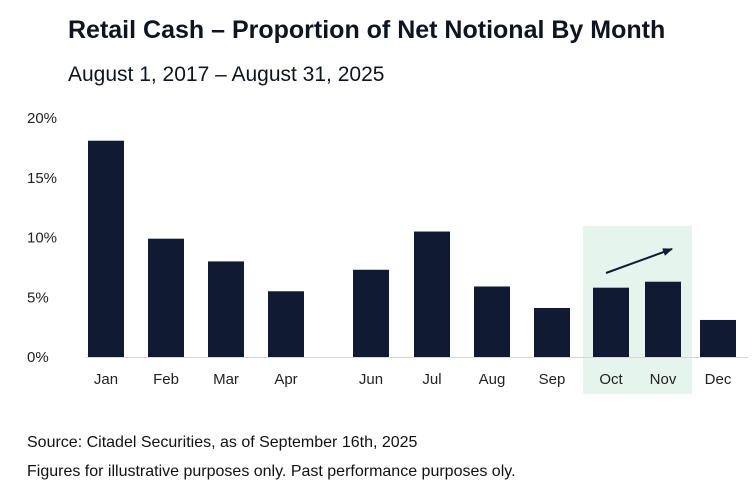  I want to click on bar-feb, so click(166, 297).